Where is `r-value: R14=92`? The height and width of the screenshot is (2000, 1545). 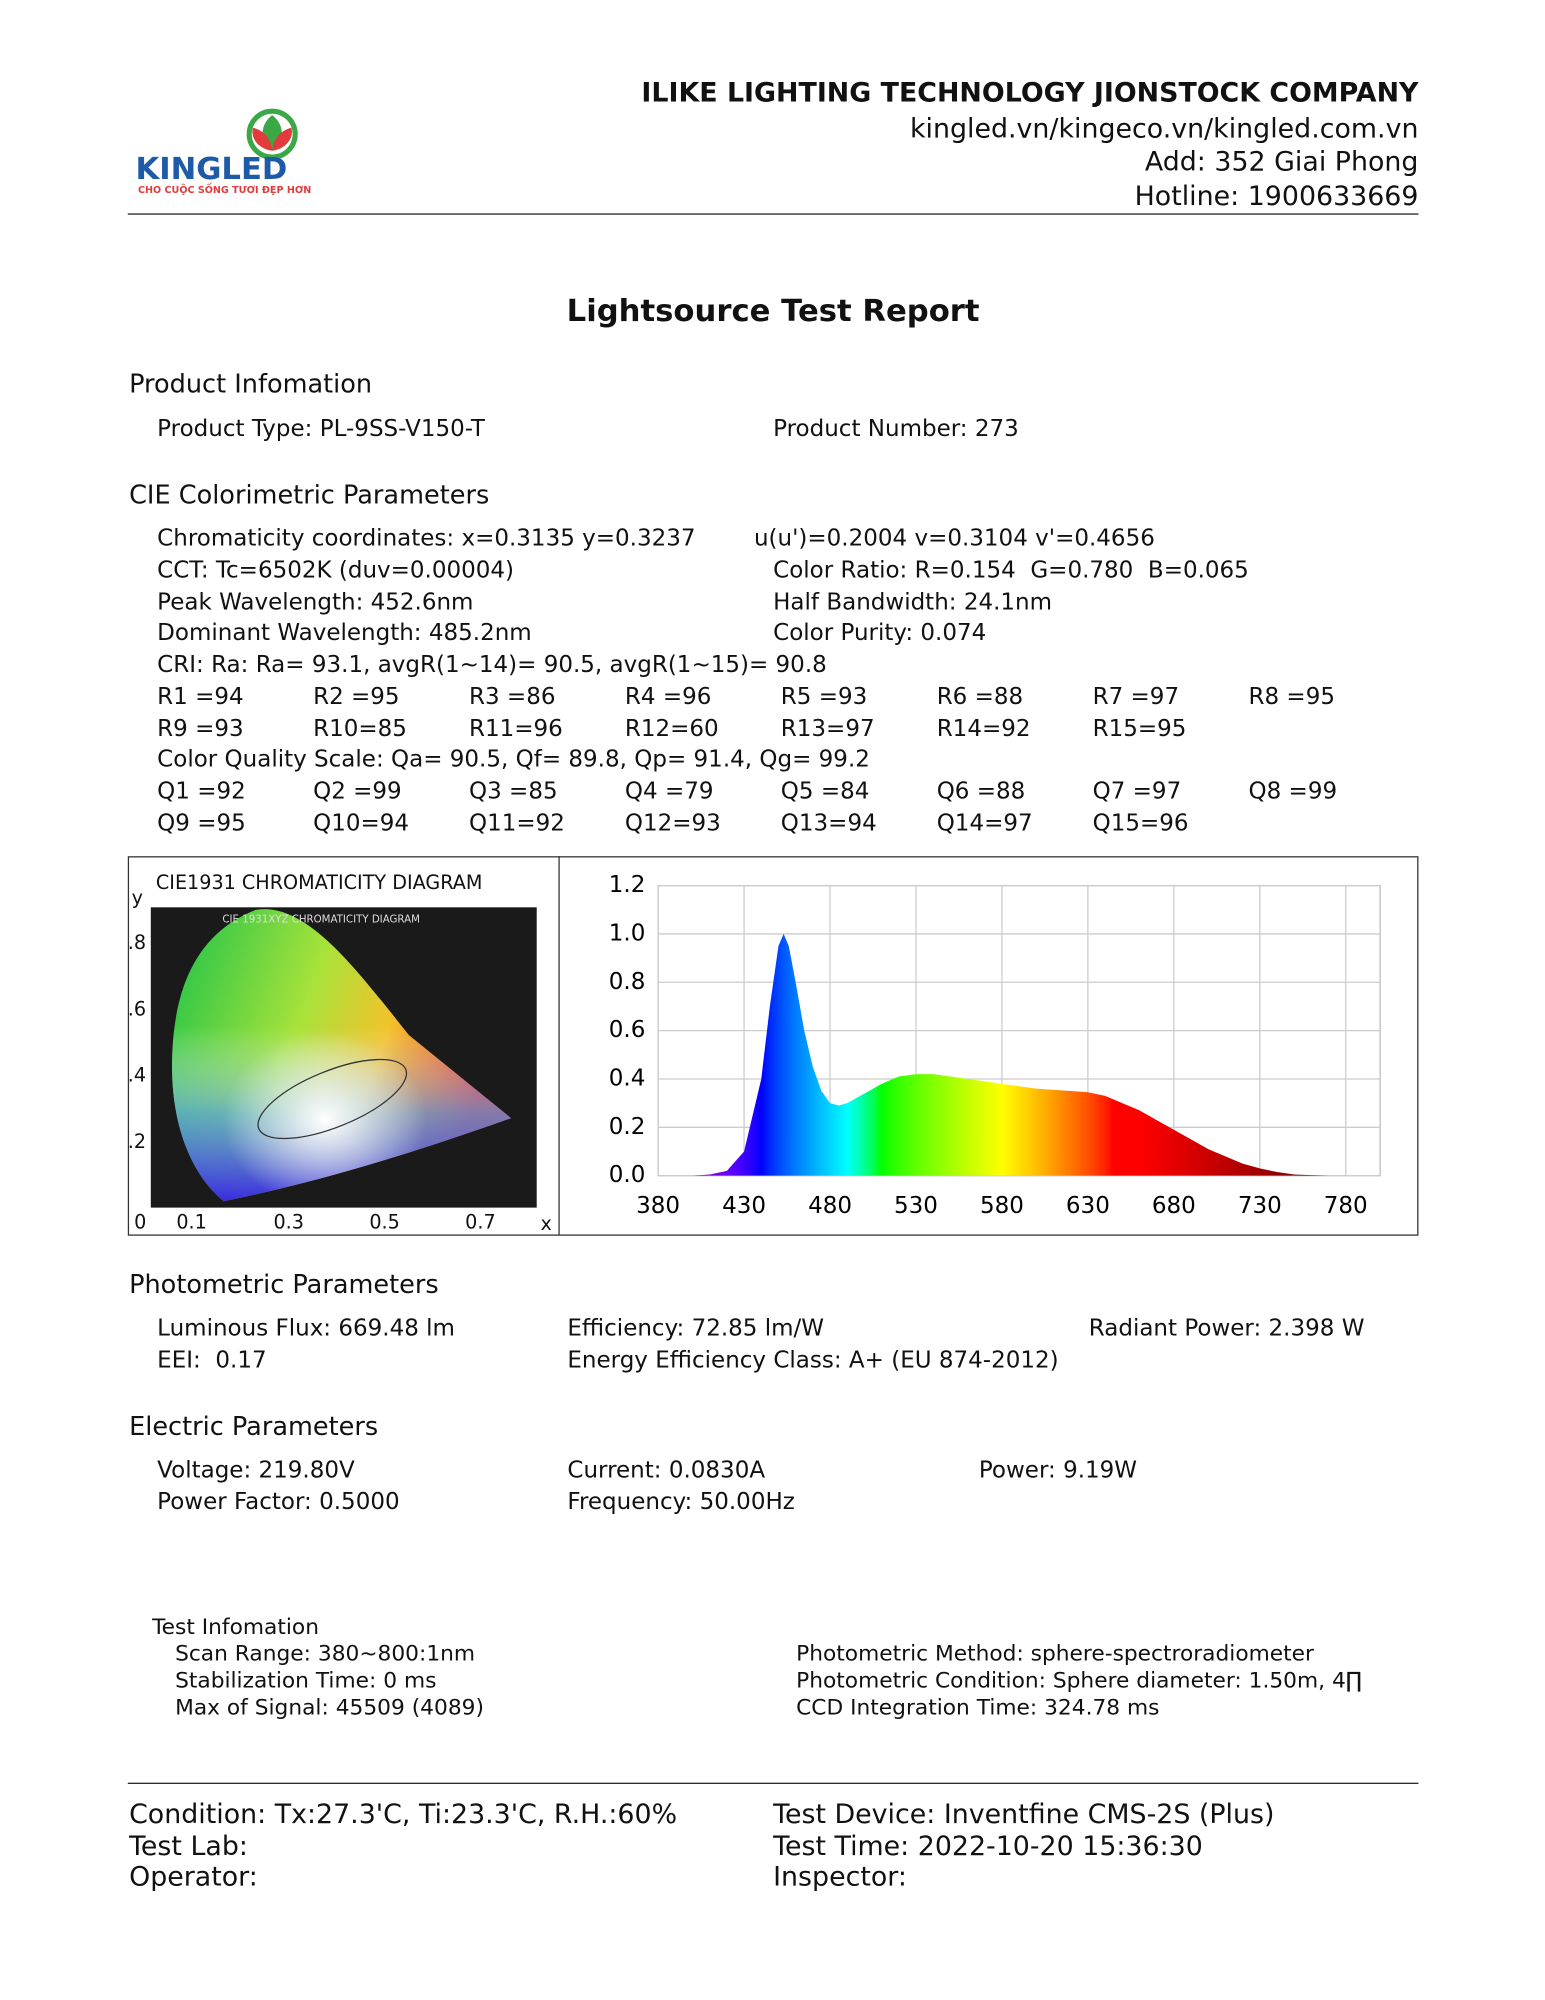 r-value: R14=92 is located at coordinates (983, 728).